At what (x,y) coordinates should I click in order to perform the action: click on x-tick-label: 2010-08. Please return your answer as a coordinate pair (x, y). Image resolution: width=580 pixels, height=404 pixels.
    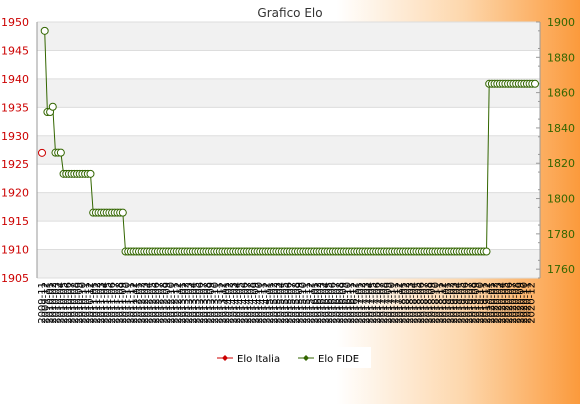
    Looking at the image, I should click on (75, 303).